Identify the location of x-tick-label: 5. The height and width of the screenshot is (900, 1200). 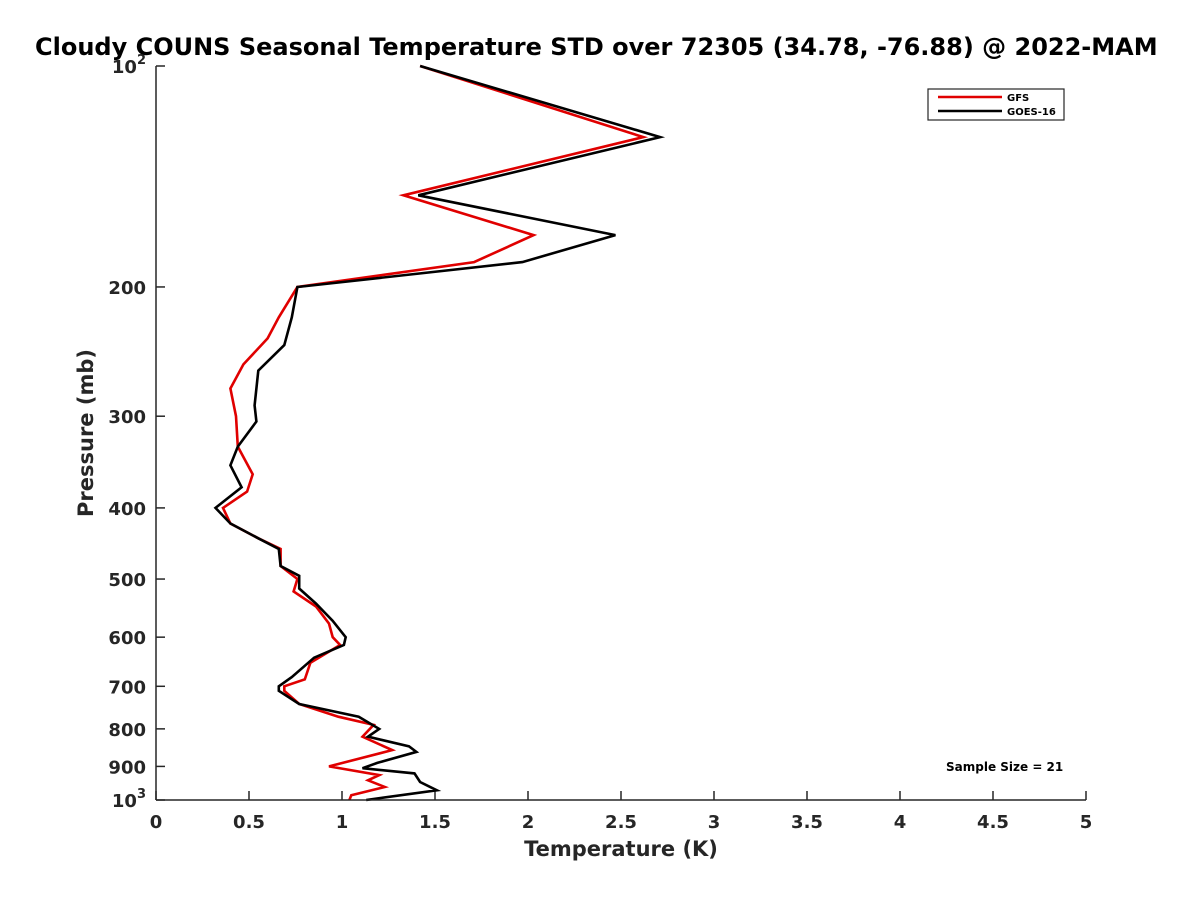
(1086, 822).